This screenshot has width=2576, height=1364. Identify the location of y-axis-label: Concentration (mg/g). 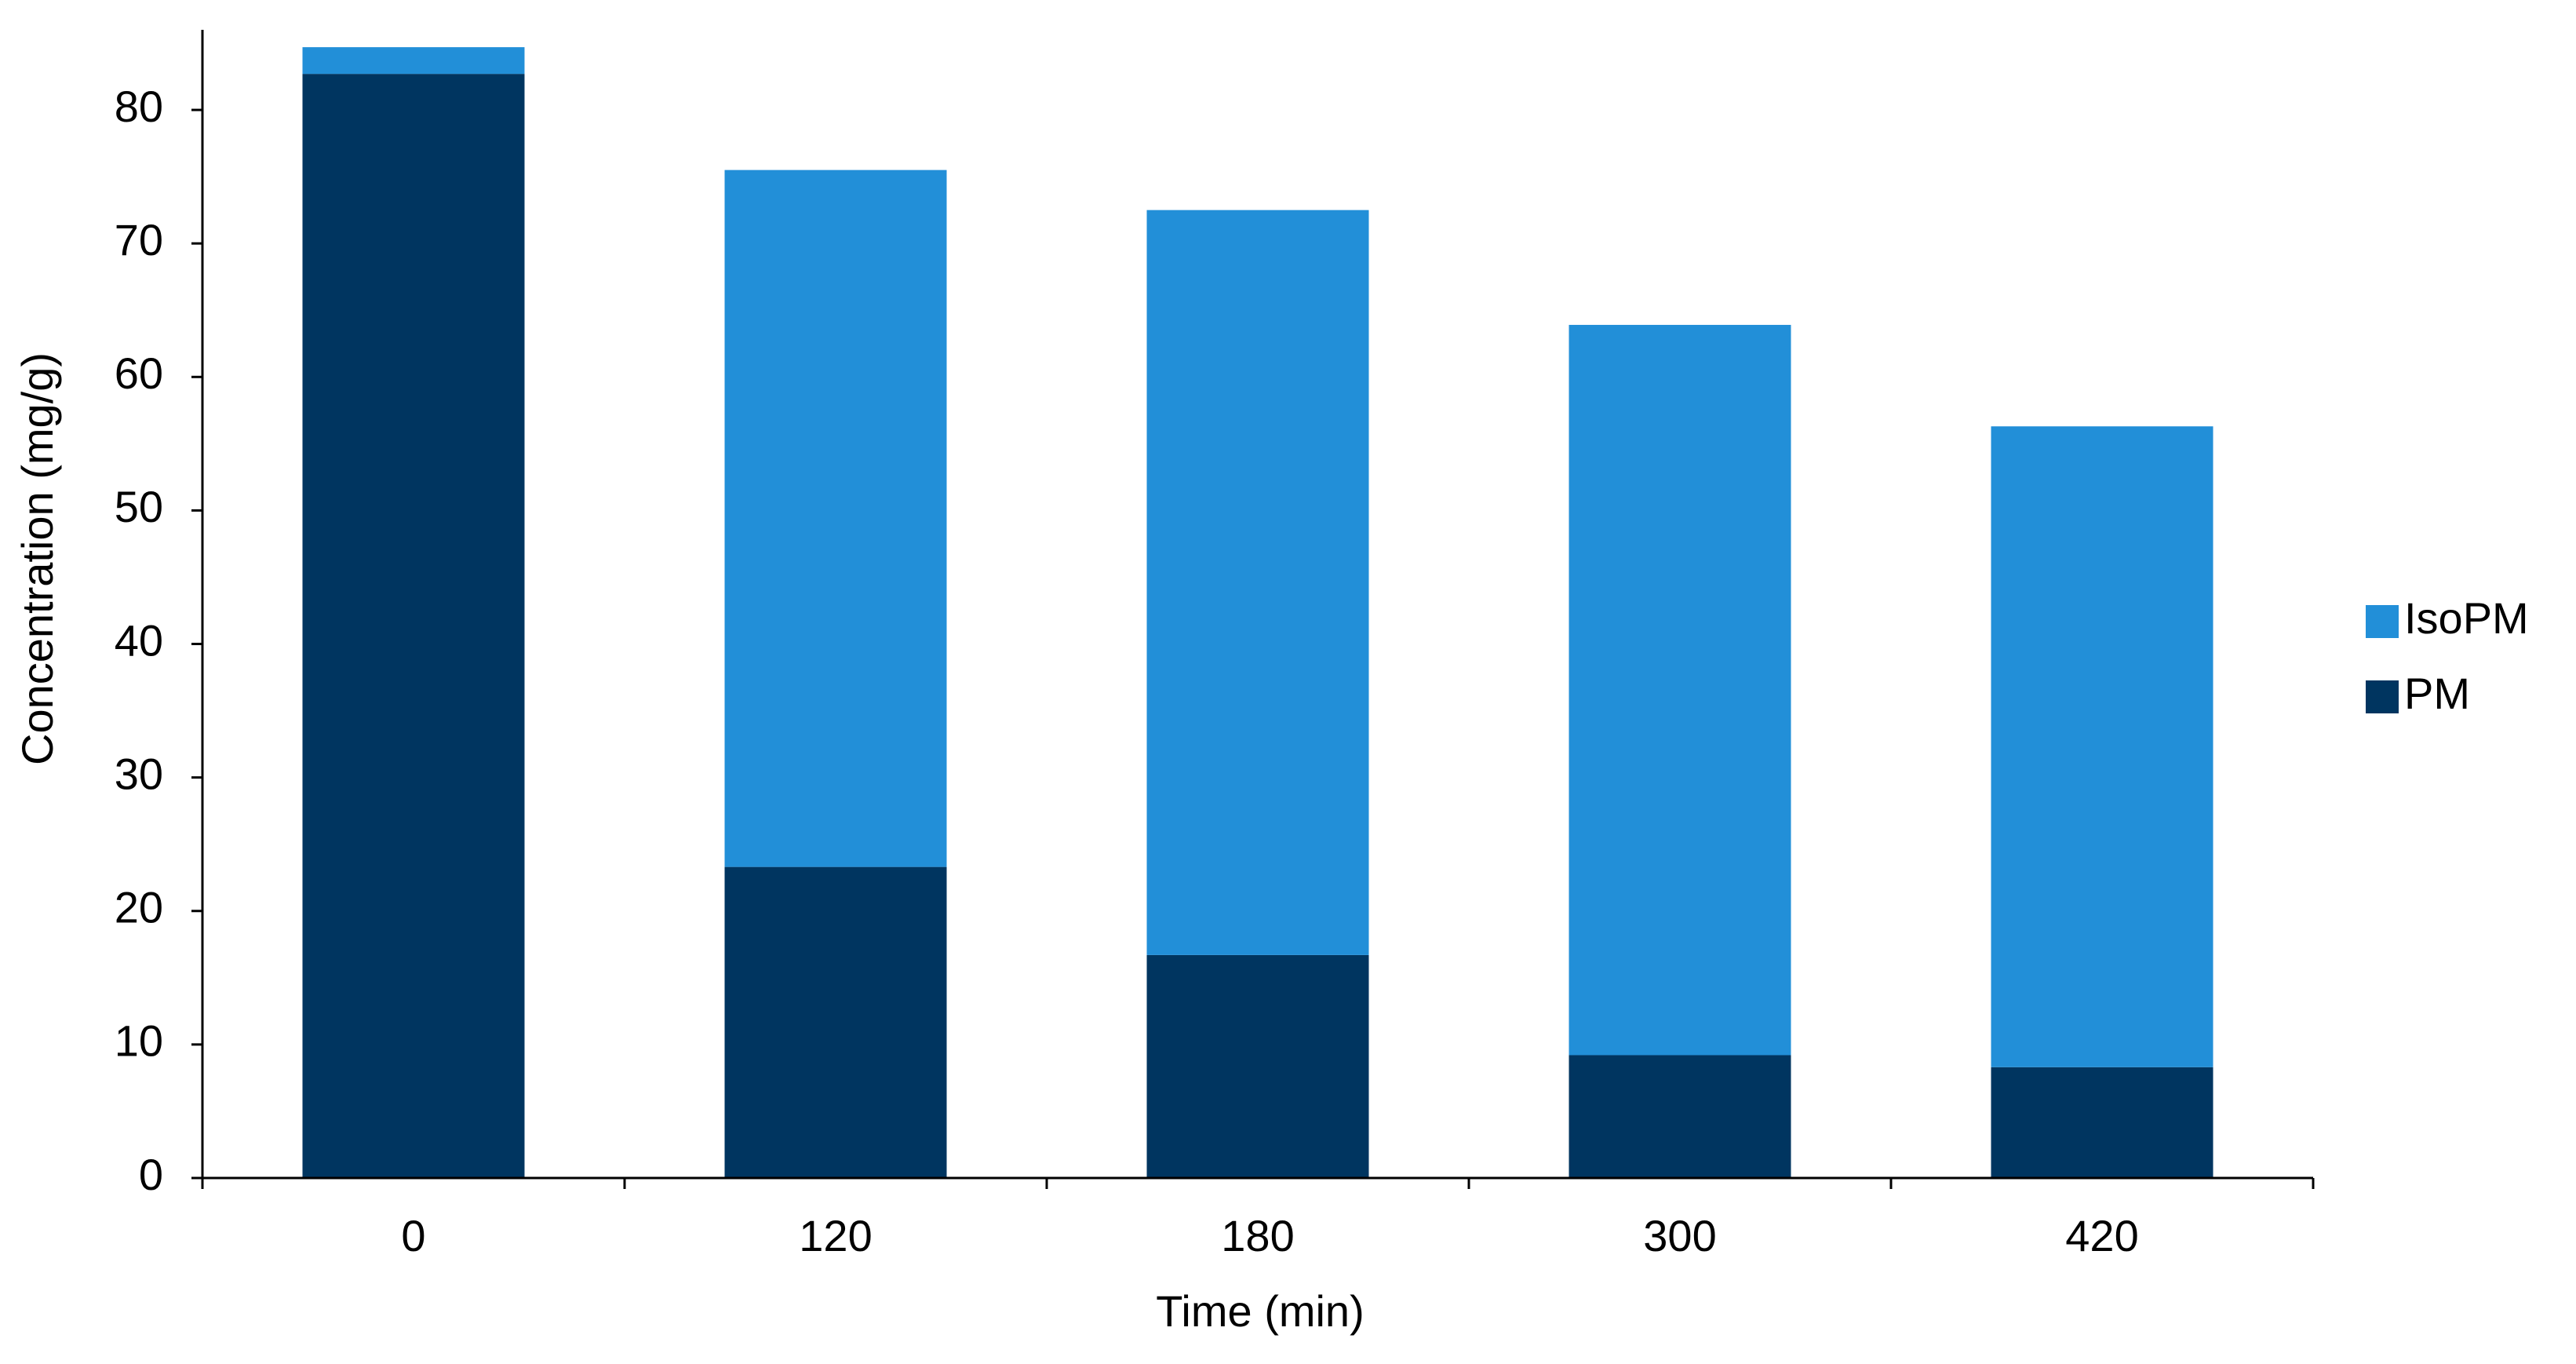
(37, 558).